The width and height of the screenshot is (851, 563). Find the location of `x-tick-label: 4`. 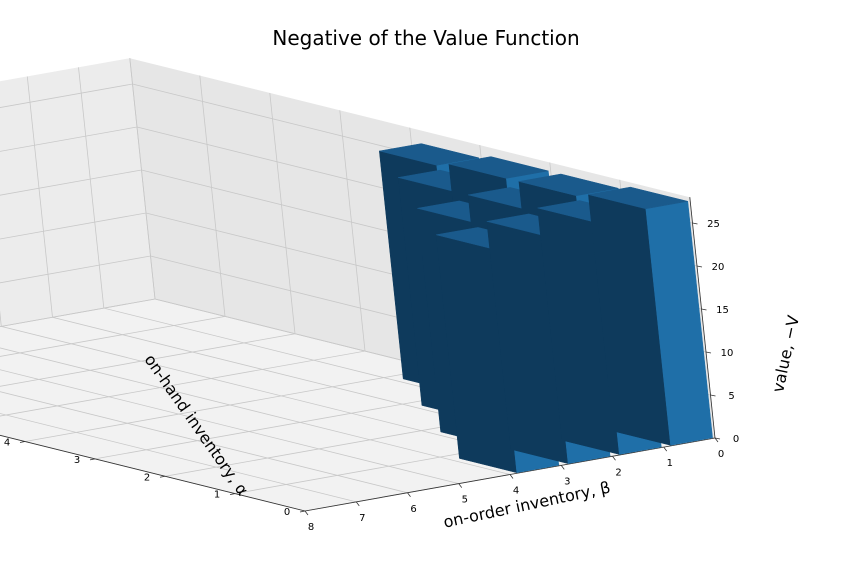

x-tick-label: 4 is located at coordinates (516, 491).